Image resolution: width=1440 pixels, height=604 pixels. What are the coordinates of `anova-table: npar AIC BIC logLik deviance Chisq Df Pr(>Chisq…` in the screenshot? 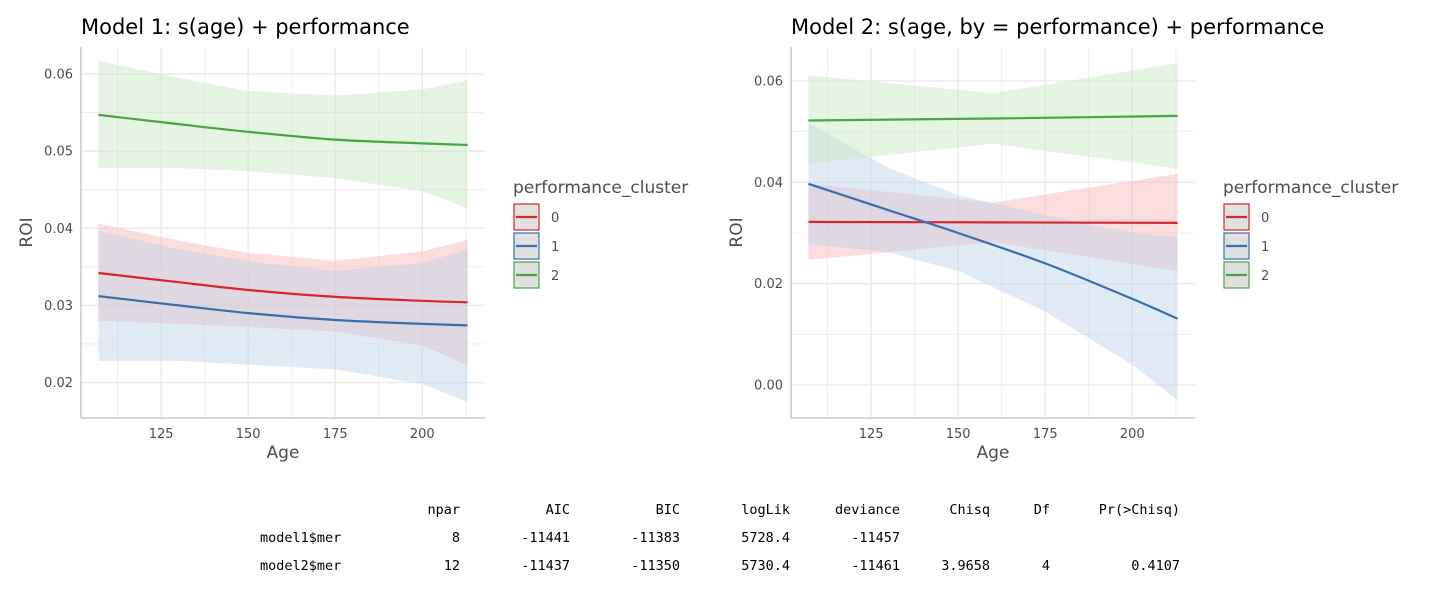 It's located at (720, 538).